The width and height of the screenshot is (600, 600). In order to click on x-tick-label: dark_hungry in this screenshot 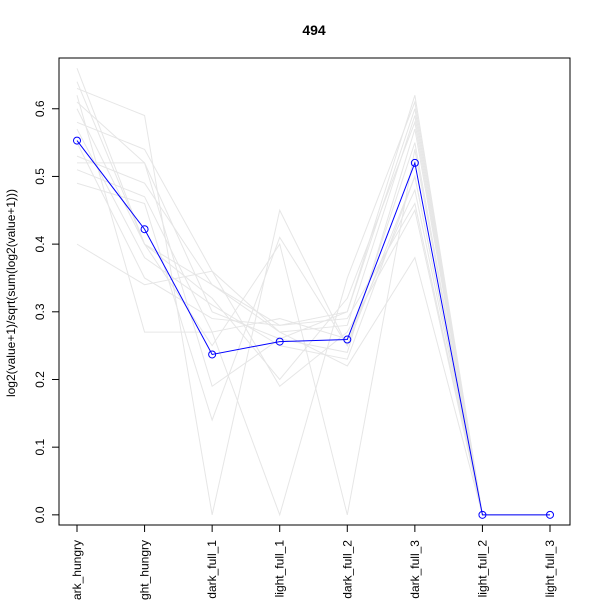, I will do `click(77, 570)`.